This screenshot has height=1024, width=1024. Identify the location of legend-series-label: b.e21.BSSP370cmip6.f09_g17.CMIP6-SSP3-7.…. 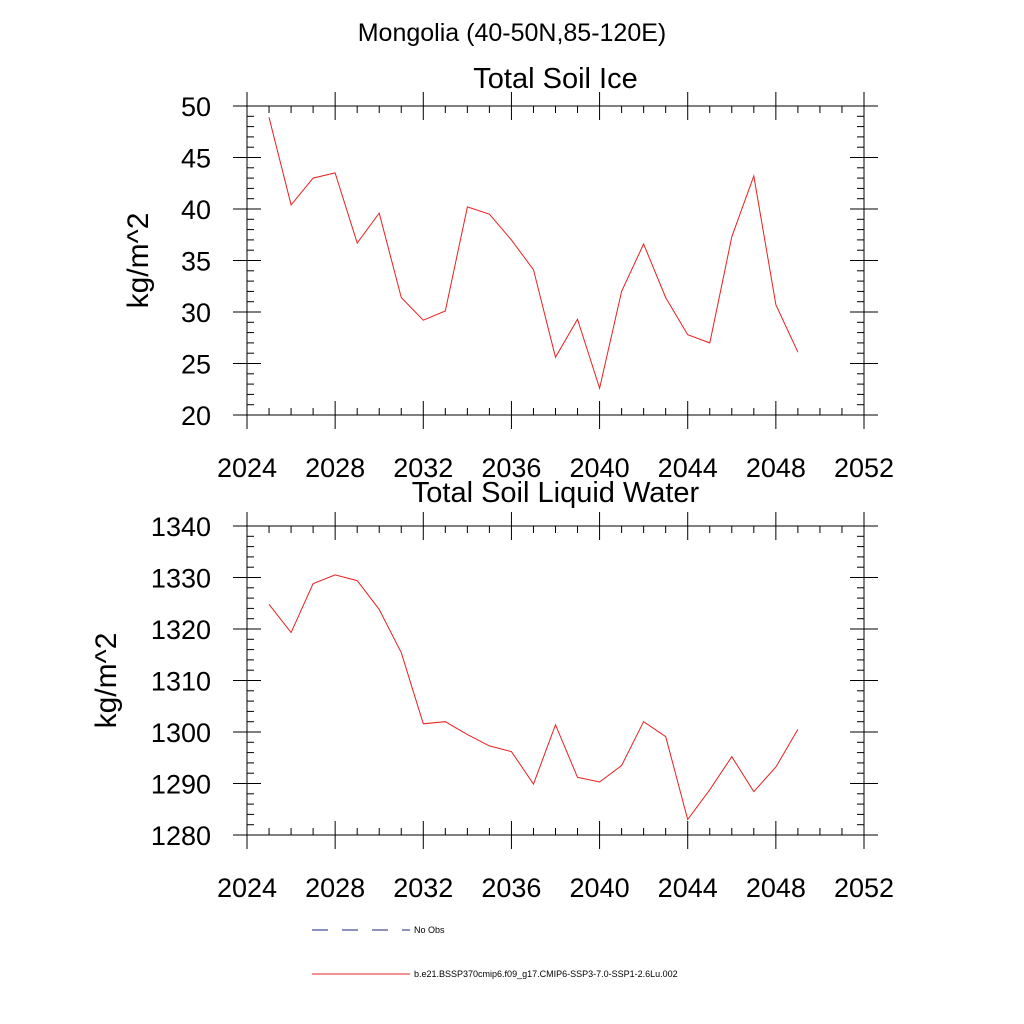
(546, 974).